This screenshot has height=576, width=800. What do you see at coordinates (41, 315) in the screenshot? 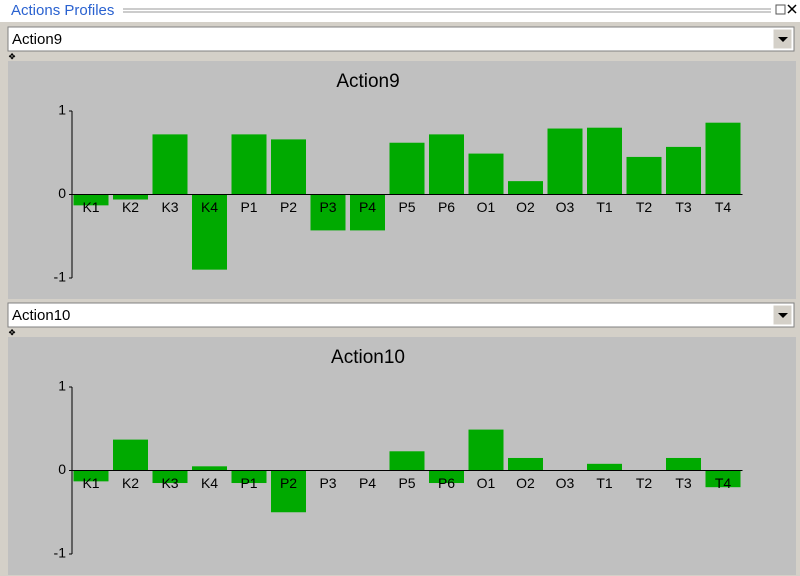
I see `dropdown-text: Action10` at bounding box center [41, 315].